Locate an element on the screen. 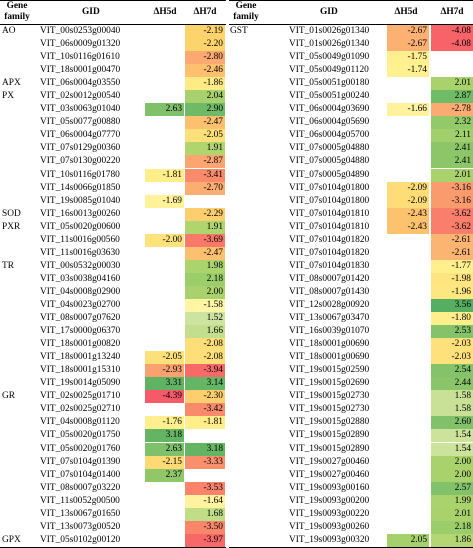 Image resolution: width=473 pixels, height=548 pixels. table-row: VIT_17s0000g06370 1.66 is located at coordinates (113, 332).